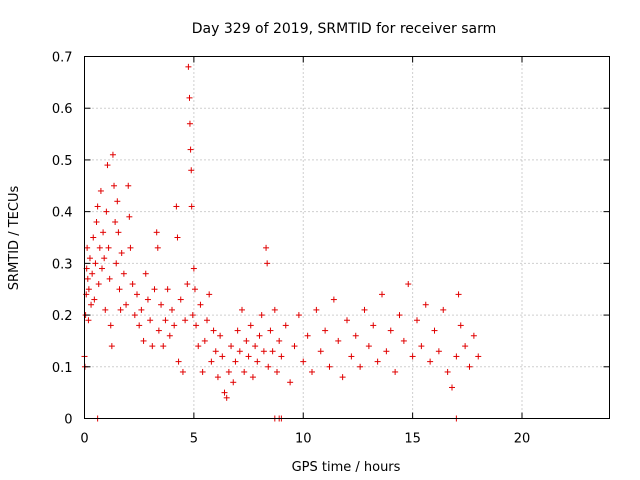 This screenshot has height=480, width=640. What do you see at coordinates (62, 213) in the screenshot?
I see `y-tick-label: 0.4` at bounding box center [62, 213].